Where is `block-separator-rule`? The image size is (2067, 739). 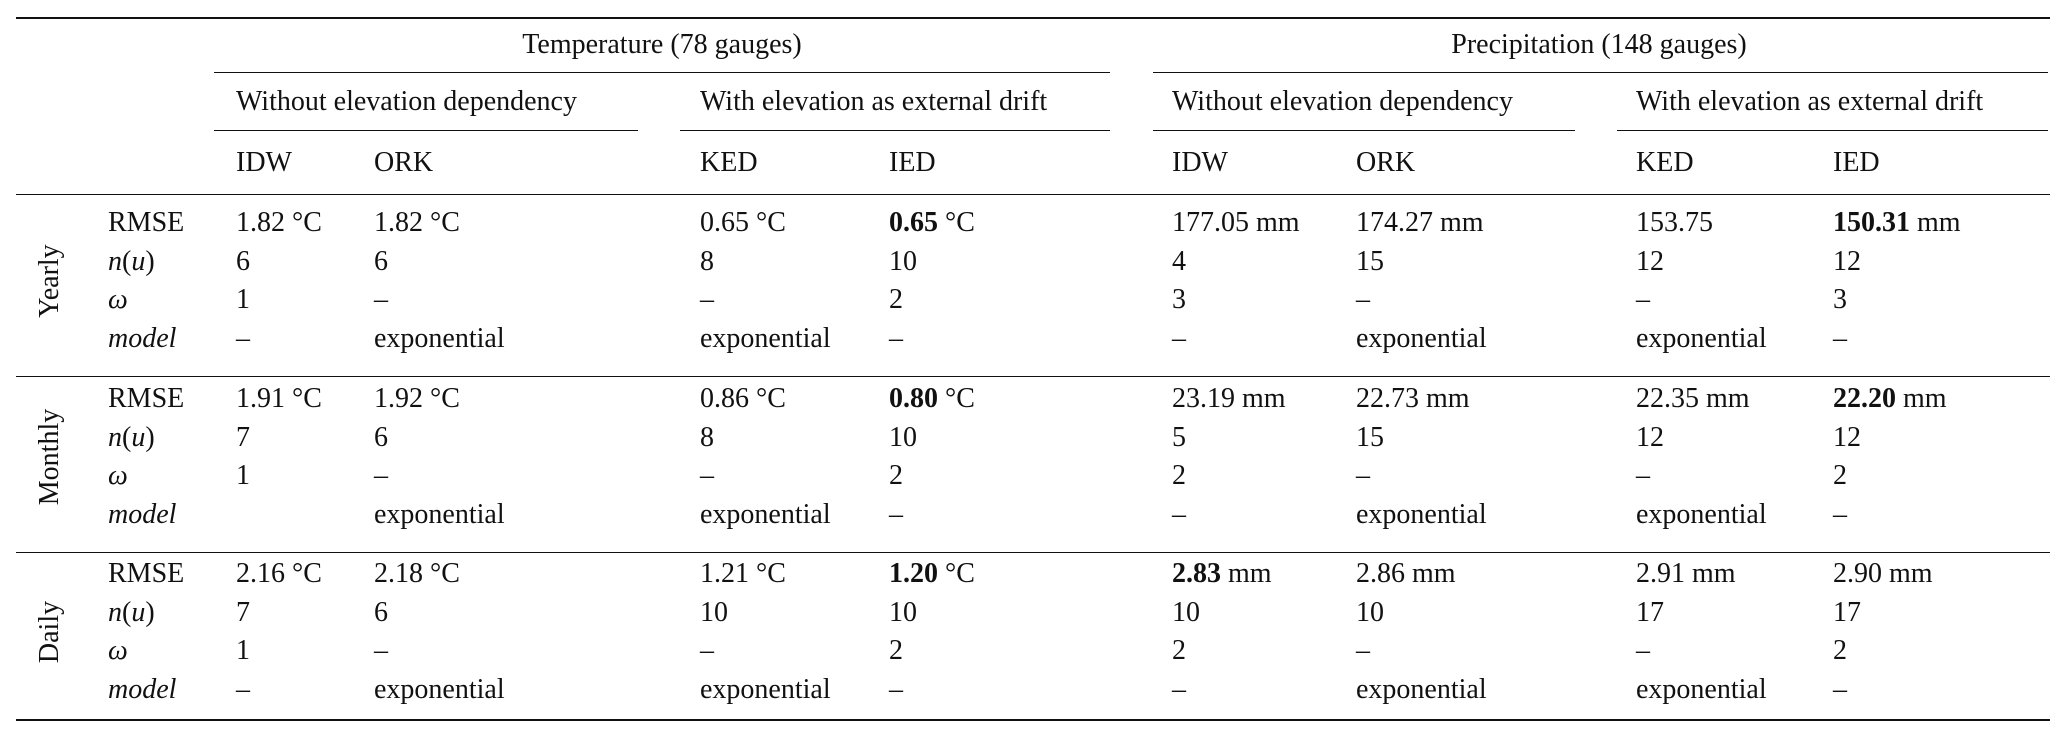
block-separator-rule is located at coordinates (1033, 377).